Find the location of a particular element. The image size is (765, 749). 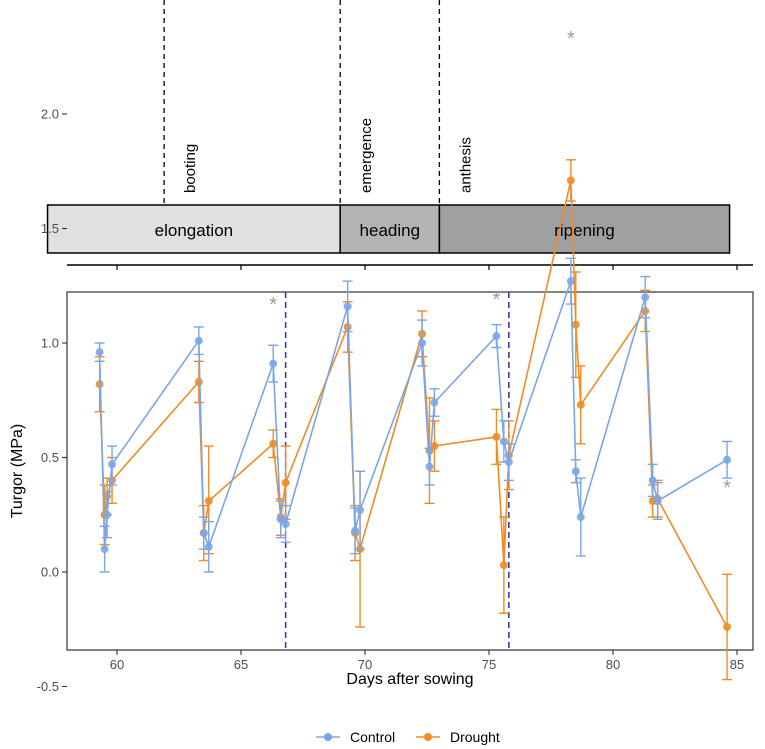

legend-label: Drought is located at coordinates (475, 737).